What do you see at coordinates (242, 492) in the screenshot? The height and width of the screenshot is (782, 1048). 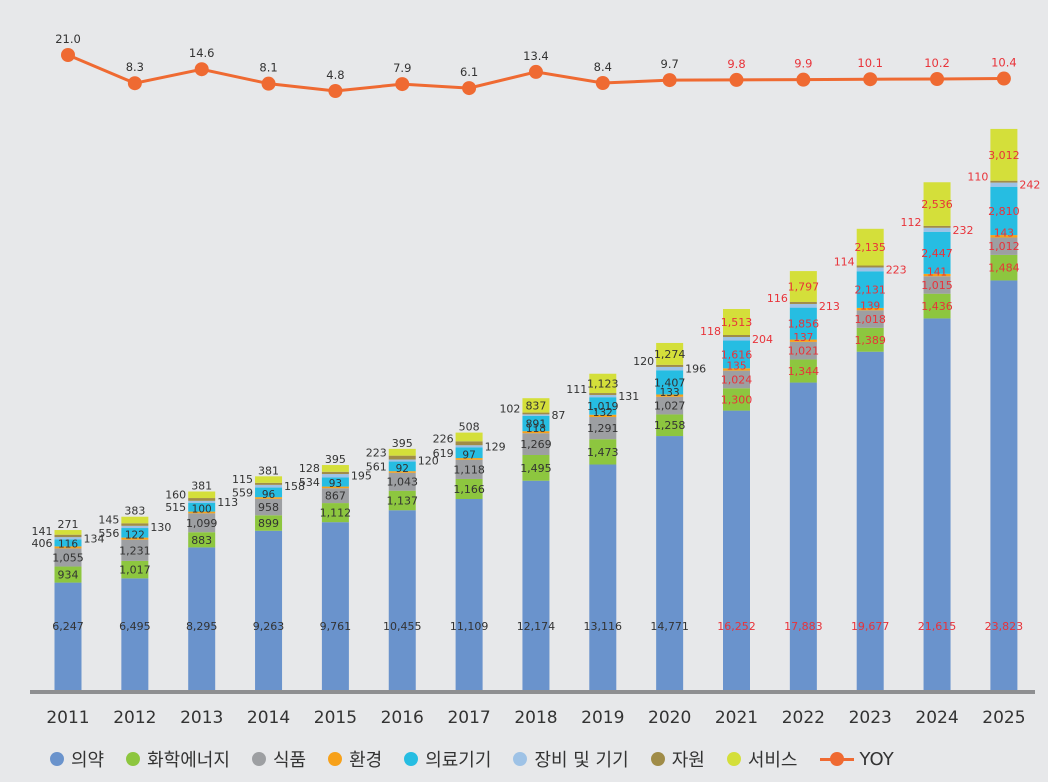 I see `segment-value-label: 559` at bounding box center [242, 492].